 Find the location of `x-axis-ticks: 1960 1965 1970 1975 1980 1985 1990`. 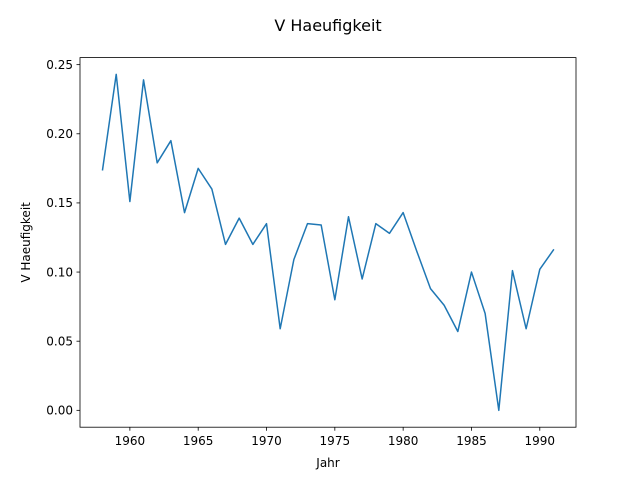

x-axis-ticks: 1960 1965 1970 1975 1980 1985 1990 is located at coordinates (335, 437).